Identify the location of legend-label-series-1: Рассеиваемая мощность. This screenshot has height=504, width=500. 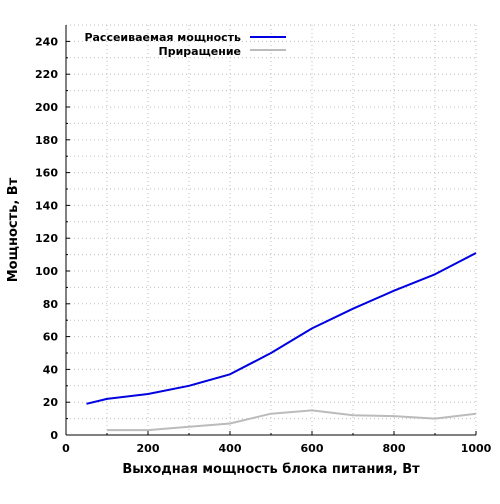
(162, 37).